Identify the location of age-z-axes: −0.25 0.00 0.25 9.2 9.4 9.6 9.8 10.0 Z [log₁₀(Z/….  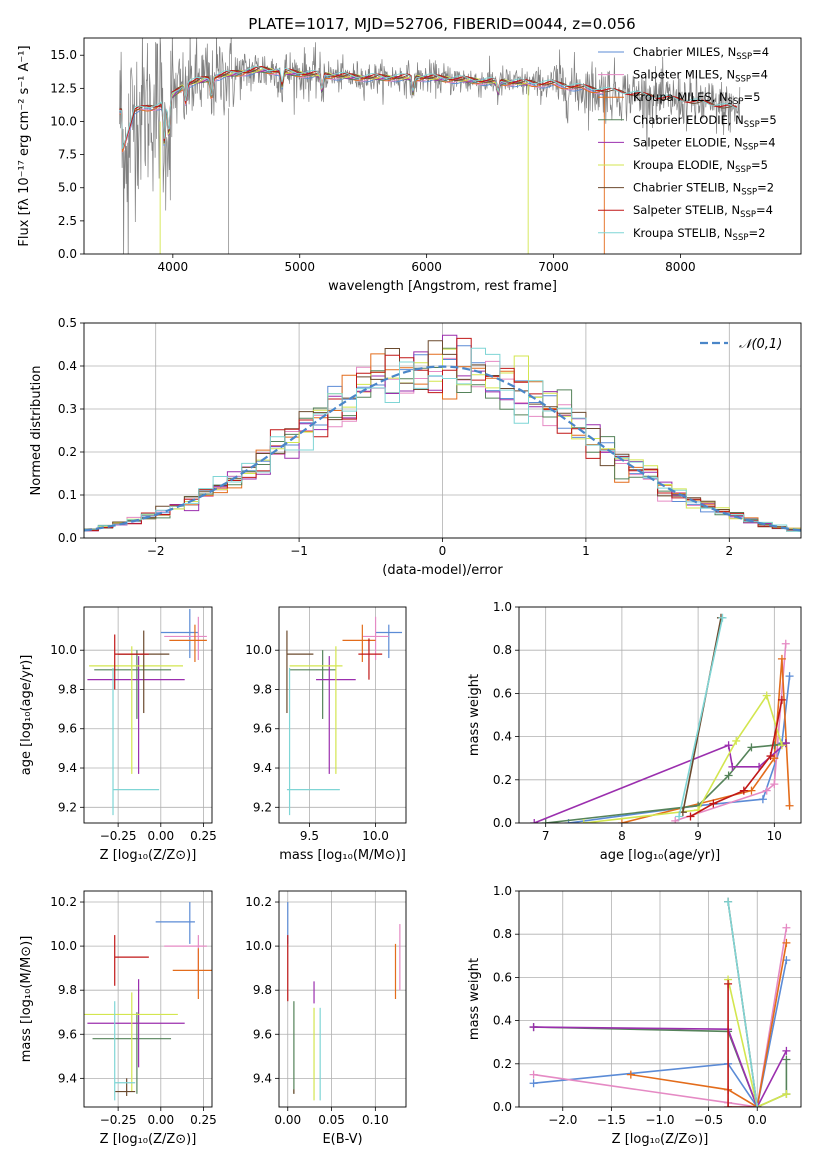
(118, 735).